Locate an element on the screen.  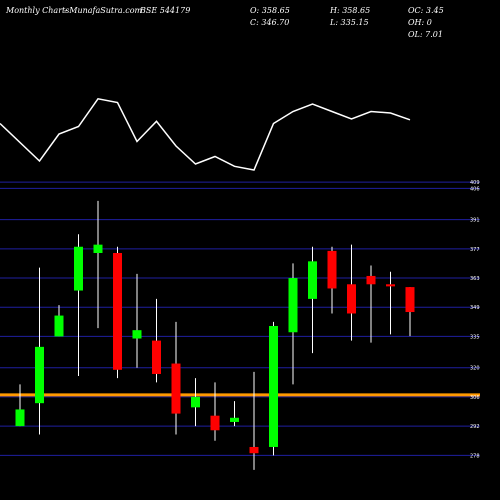
symbol-label: BSE 544179 is located at coordinates (165, 10).